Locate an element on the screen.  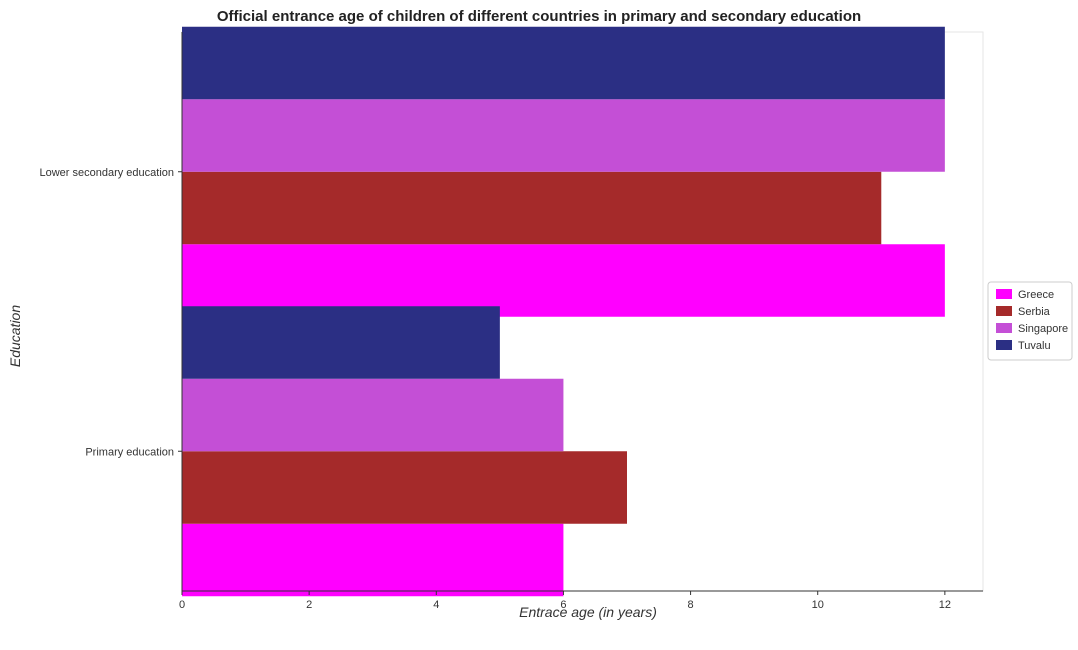
legend-label-serbia: Serbia is located at coordinates (1034, 312).